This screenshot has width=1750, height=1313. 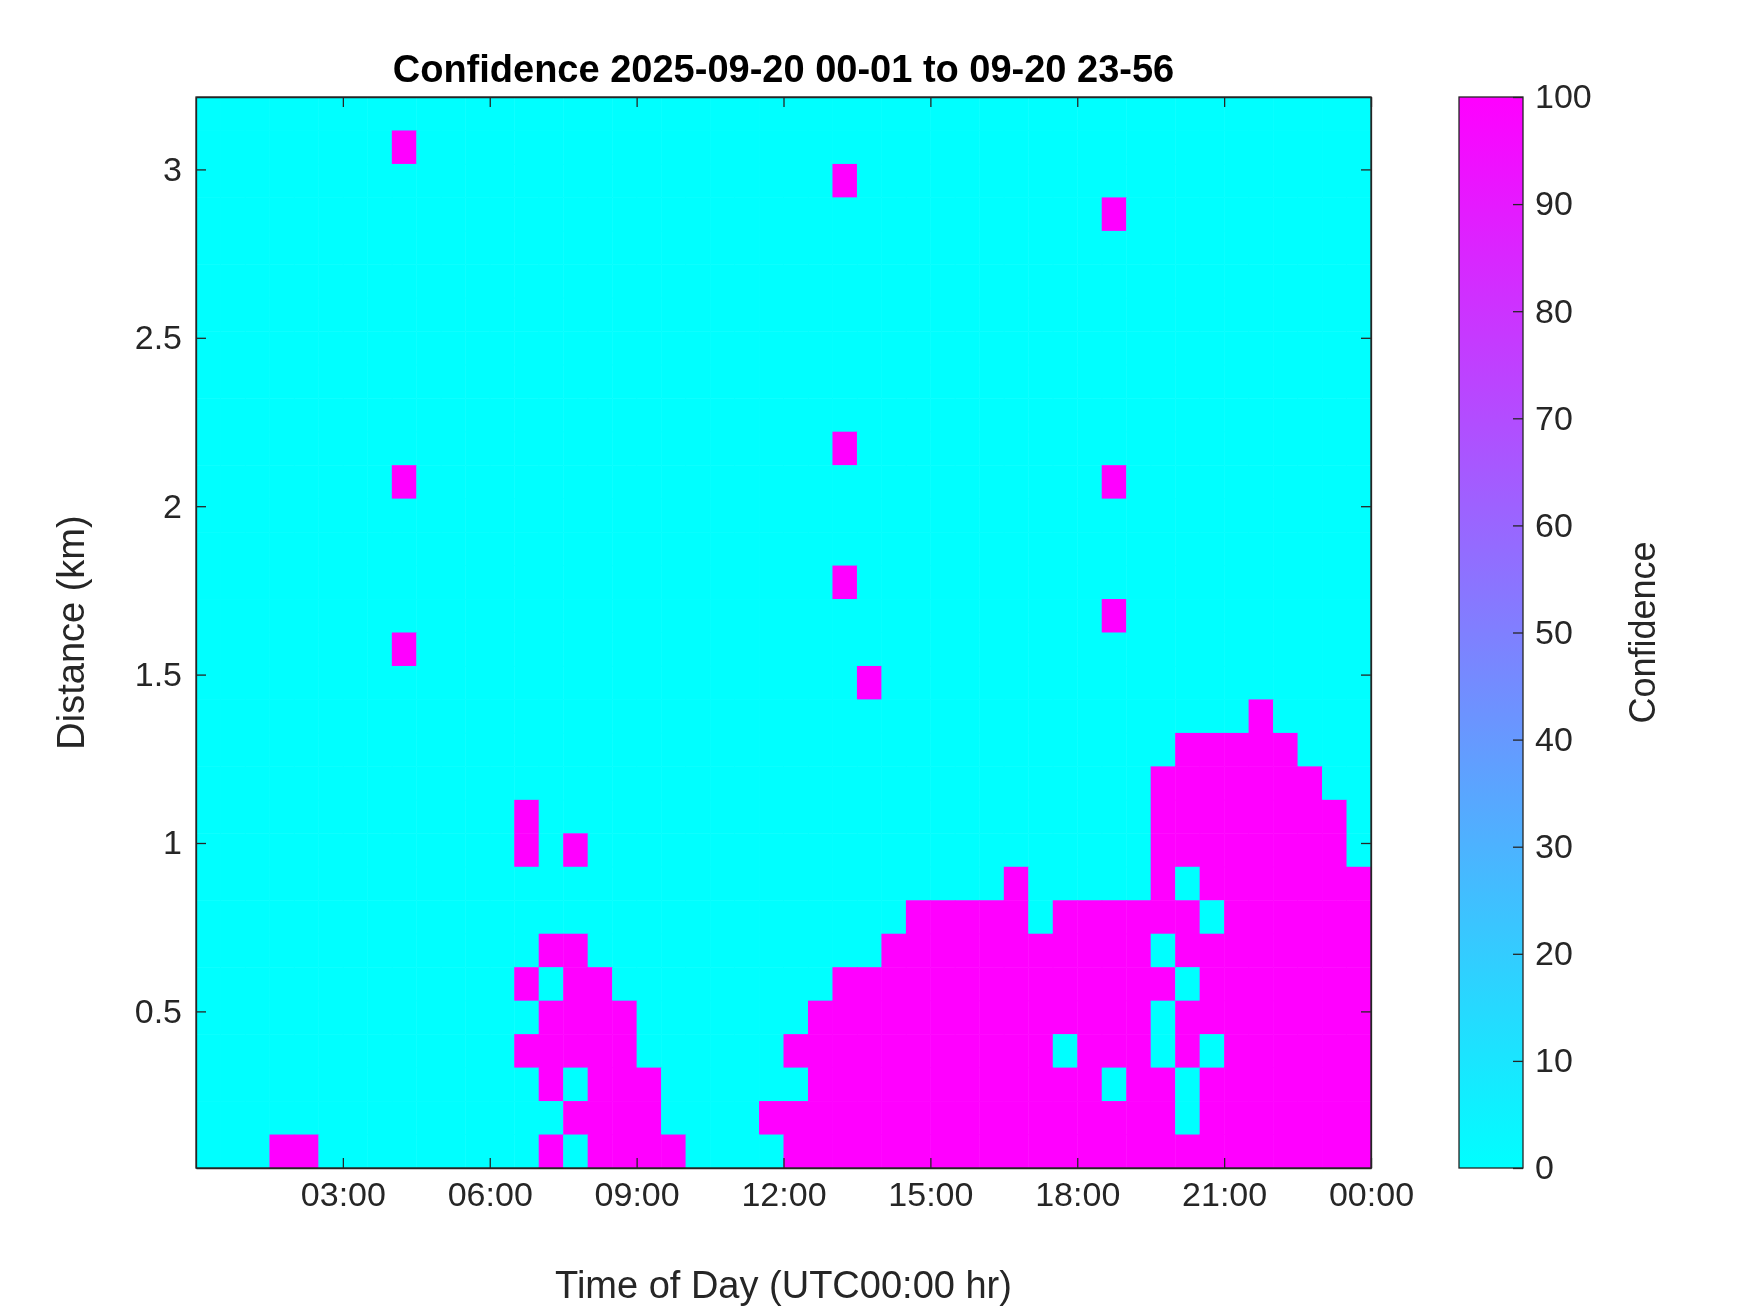 What do you see at coordinates (1371, 1194) in the screenshot?
I see `x-tick-label: 00:00` at bounding box center [1371, 1194].